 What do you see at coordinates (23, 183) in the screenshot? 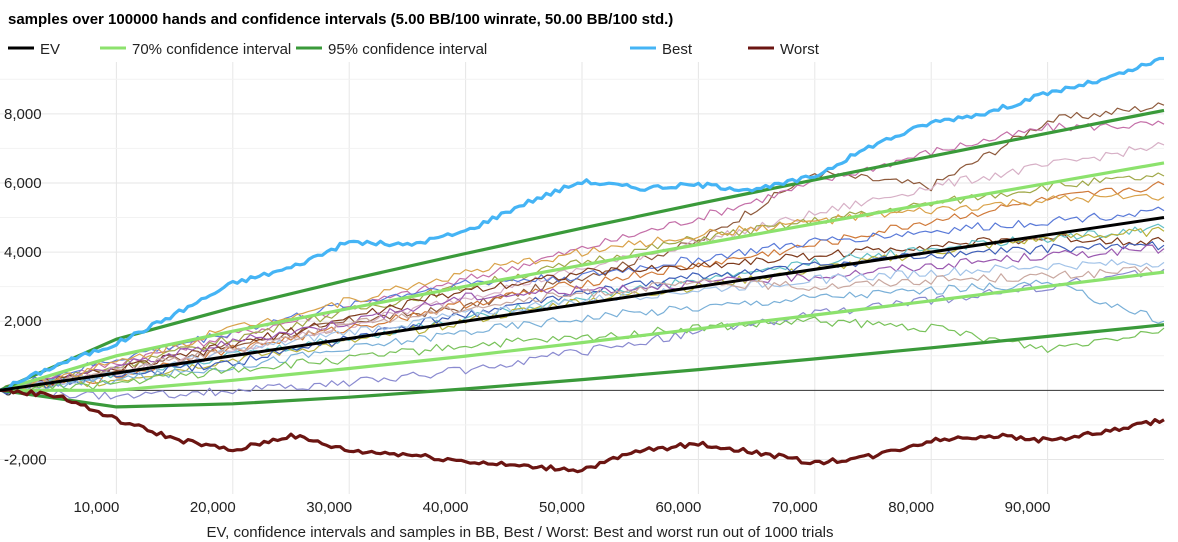
I see `y-tick-label: 6,000` at bounding box center [23, 183].